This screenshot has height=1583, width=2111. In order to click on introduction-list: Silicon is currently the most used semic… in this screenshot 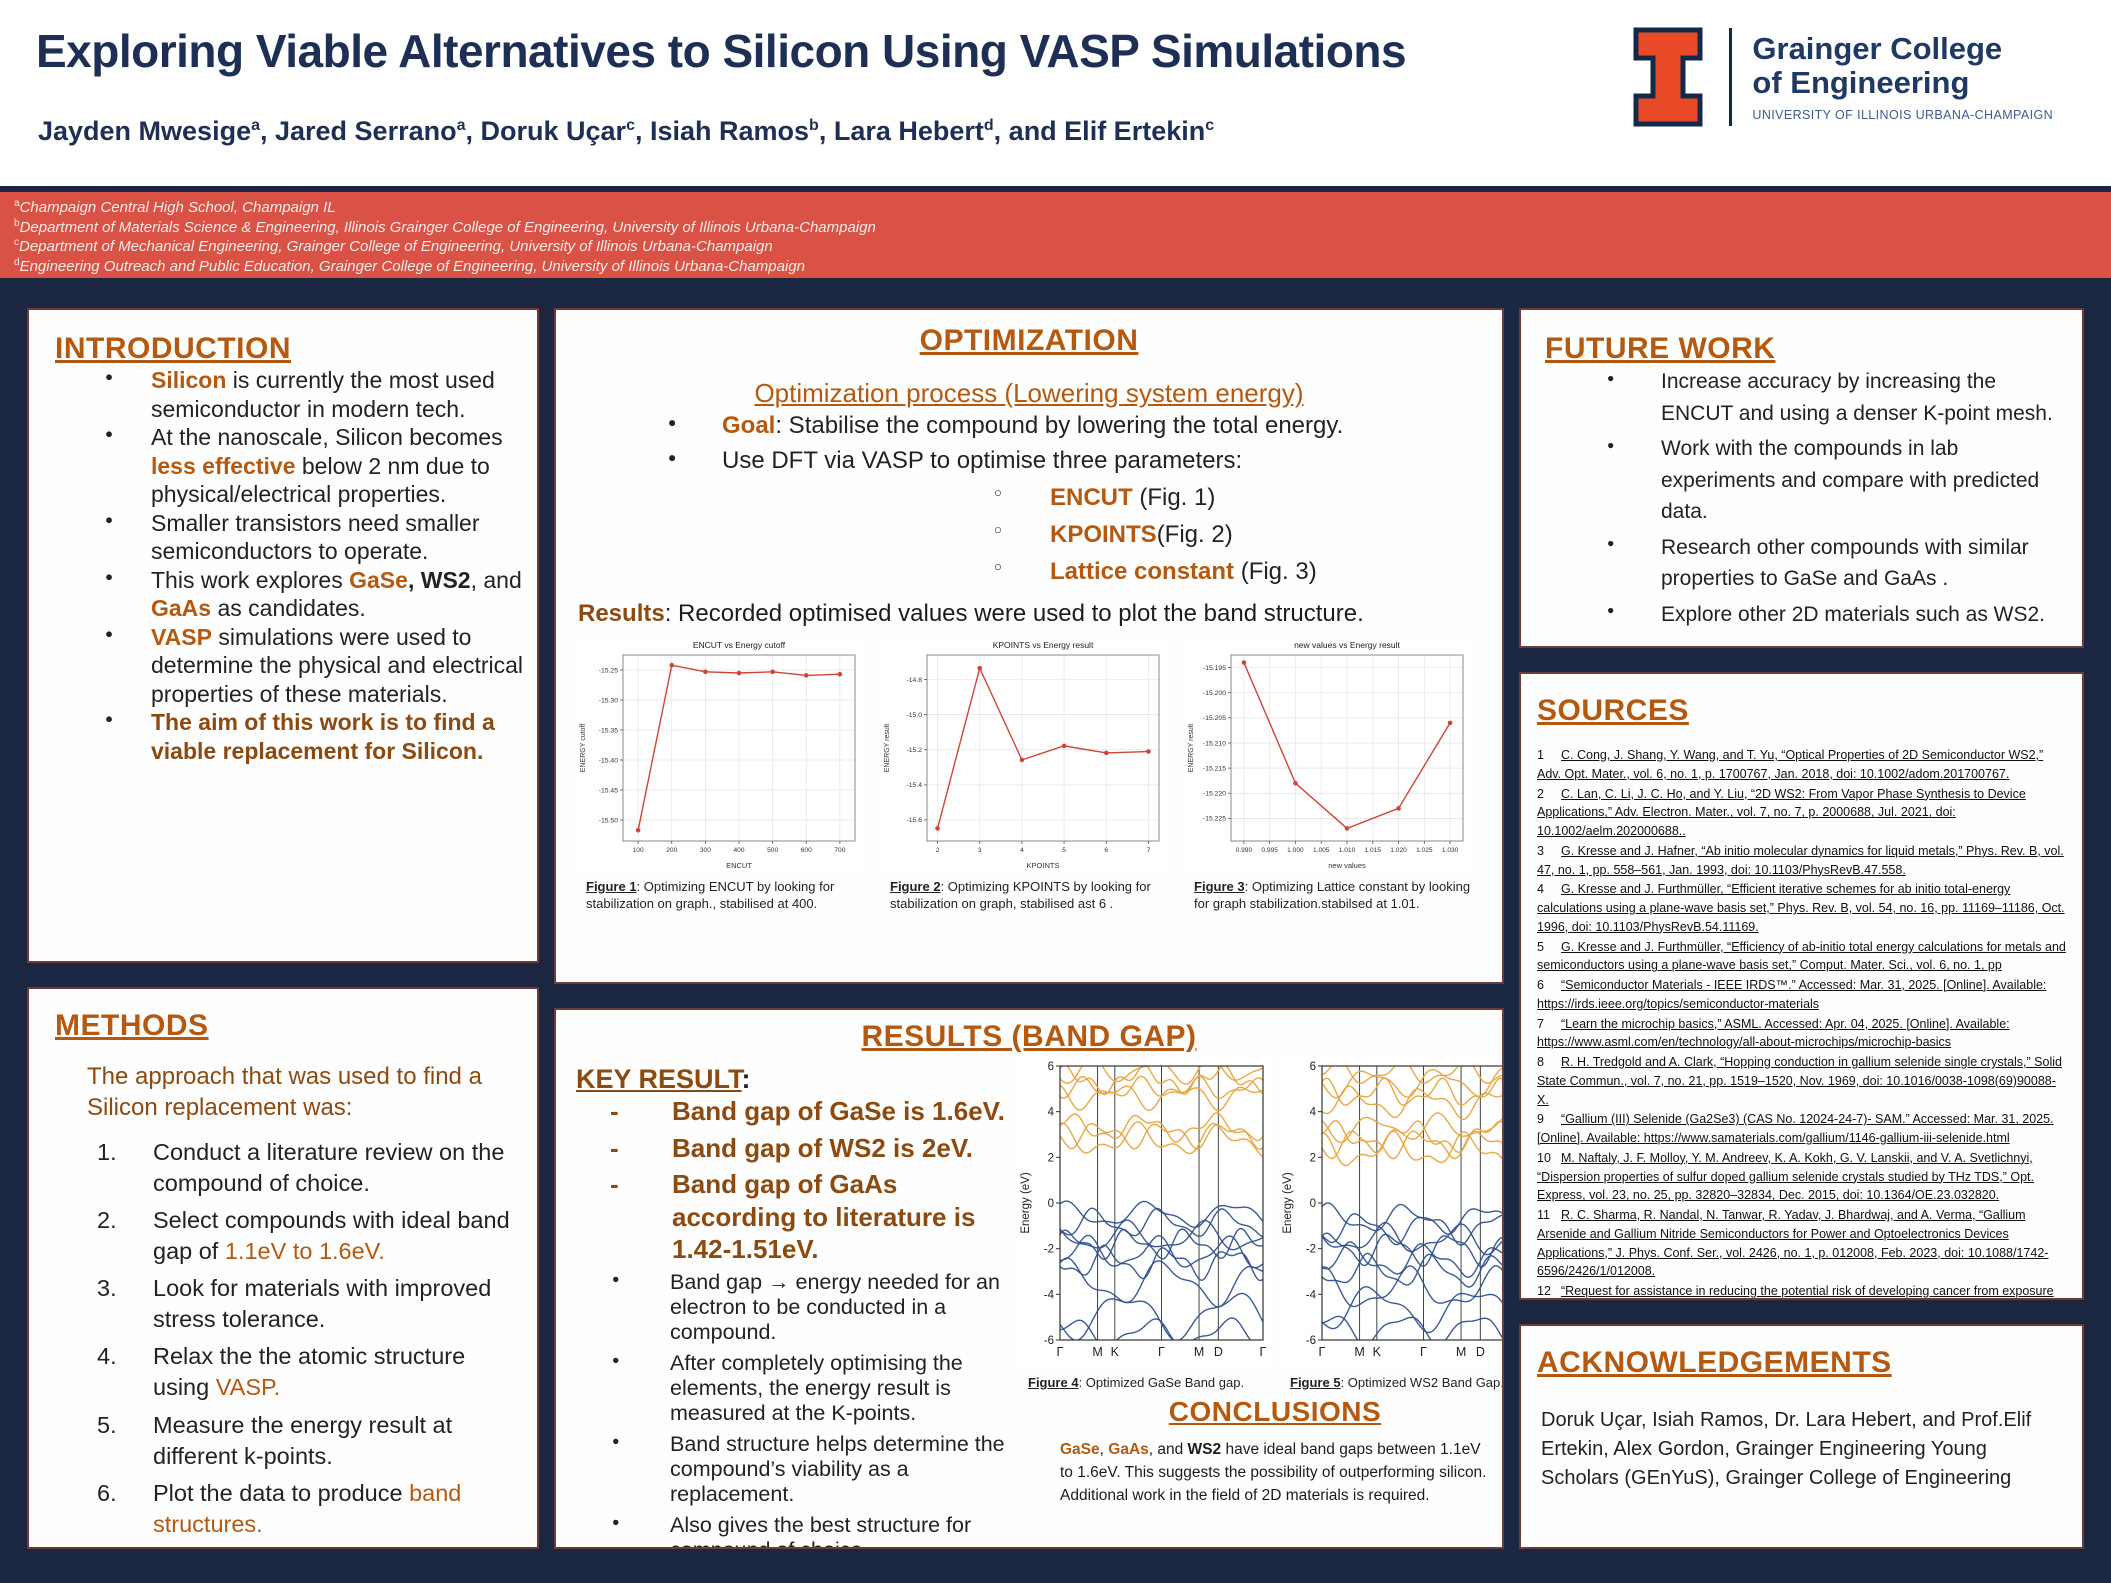, I will do `click(291, 565)`.